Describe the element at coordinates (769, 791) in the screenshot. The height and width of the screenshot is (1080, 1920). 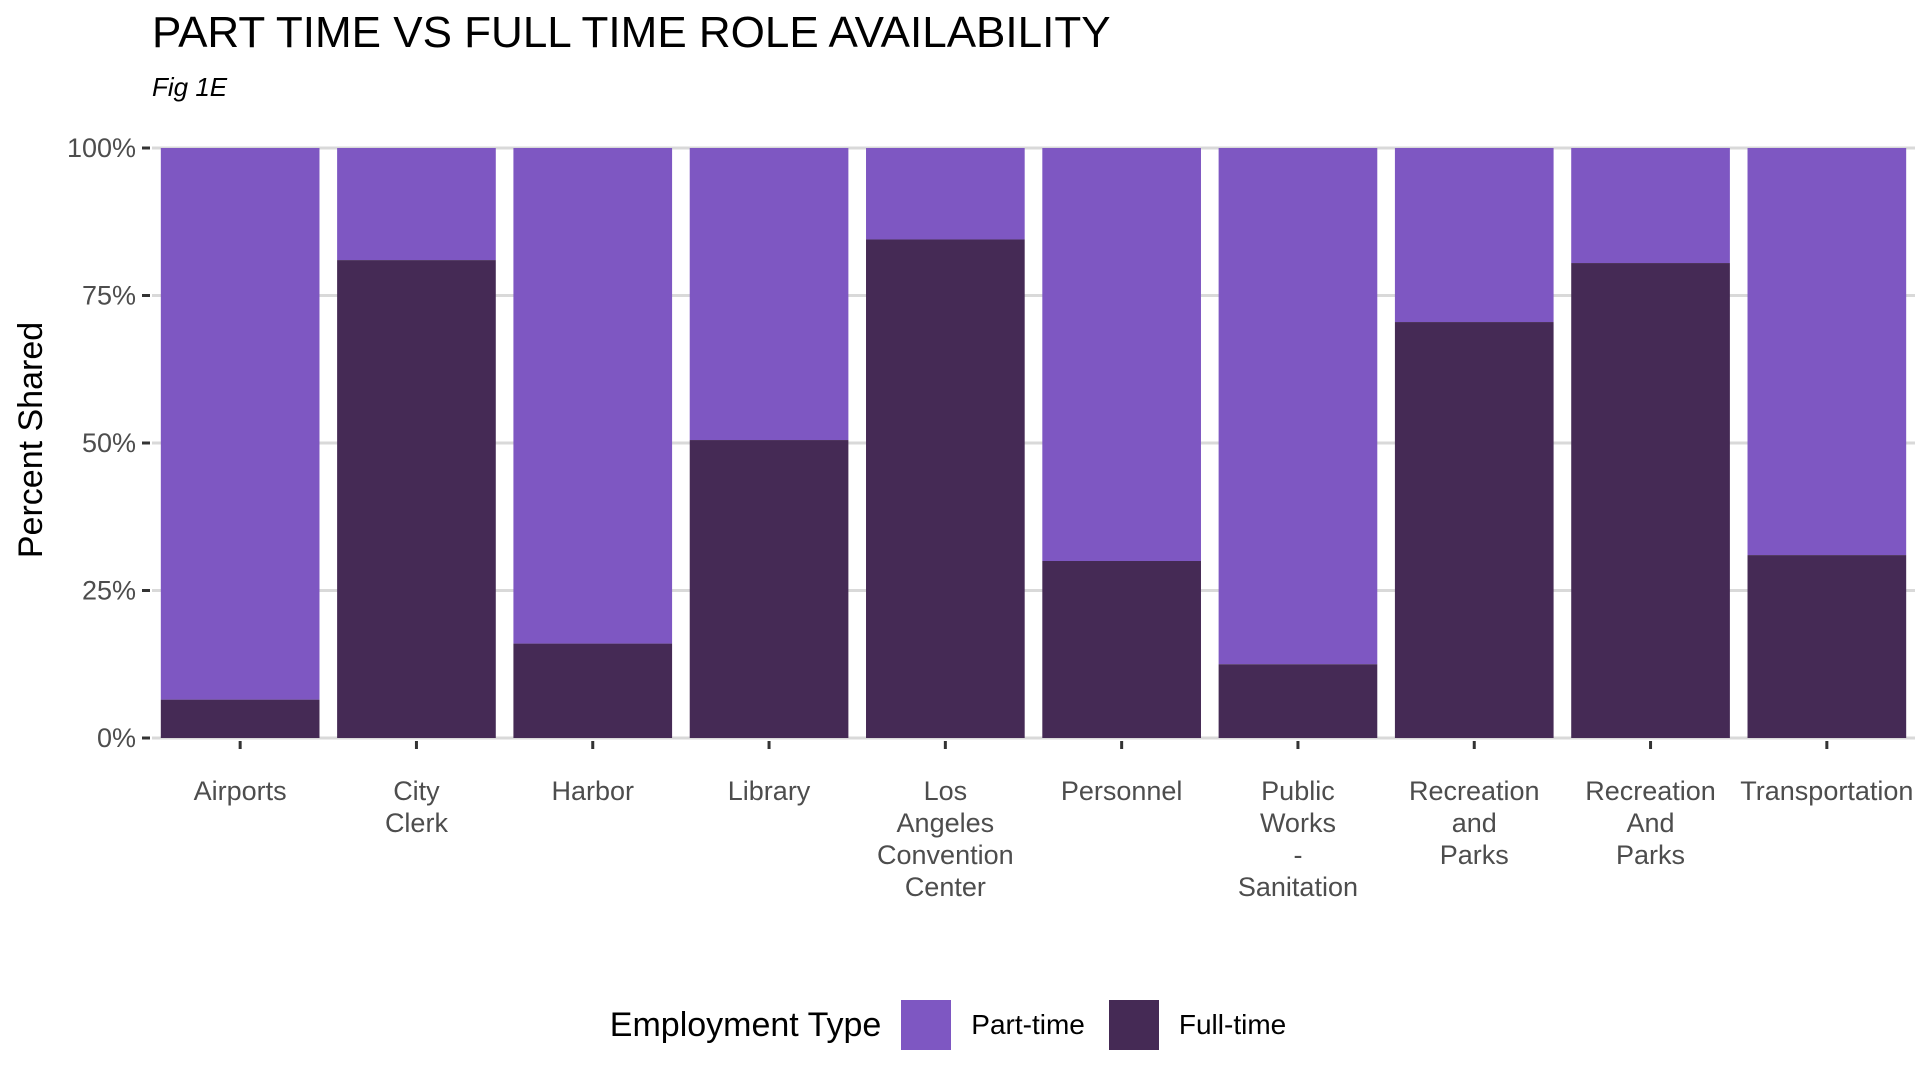
I see `x-tick-label: Library` at that location.